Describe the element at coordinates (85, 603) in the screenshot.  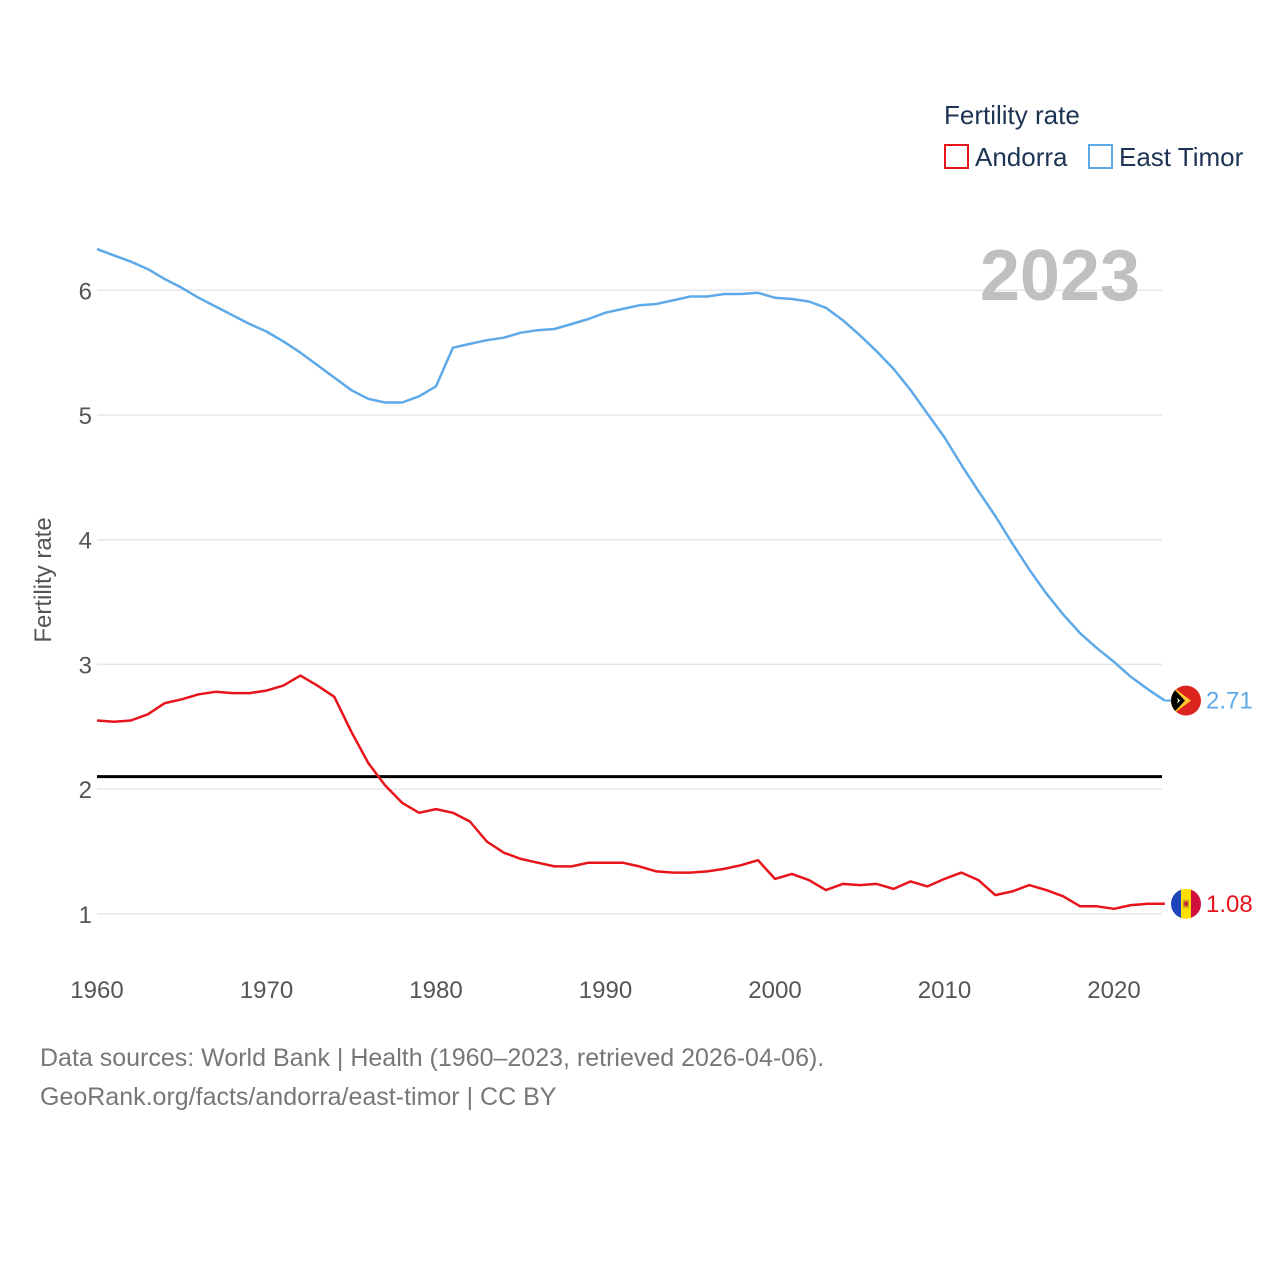
I see `y-axis-ticks: 1 2 3 4 5 6` at that location.